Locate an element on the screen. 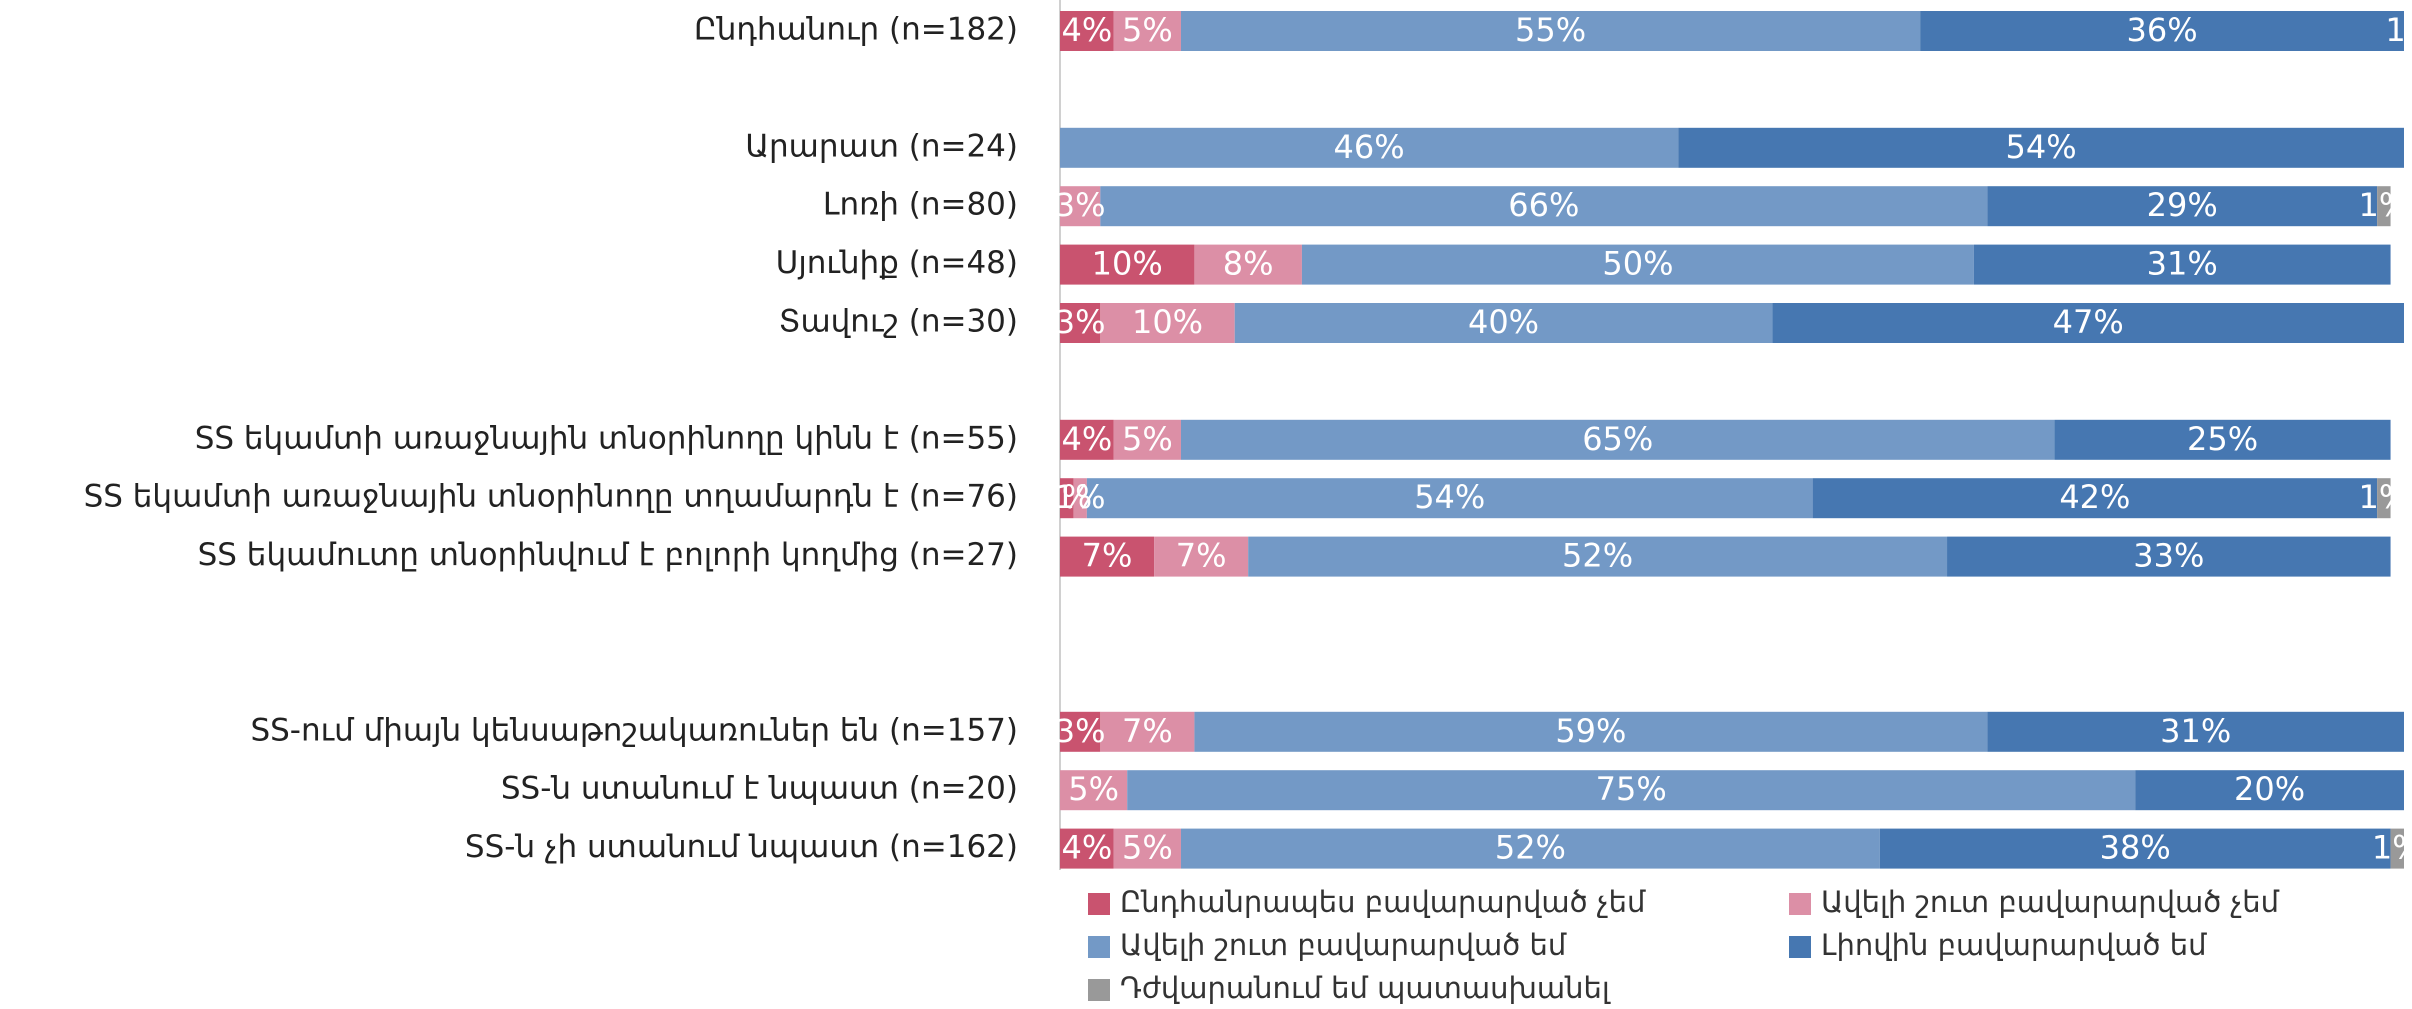  data-label: 25% is located at coordinates (2222, 439).